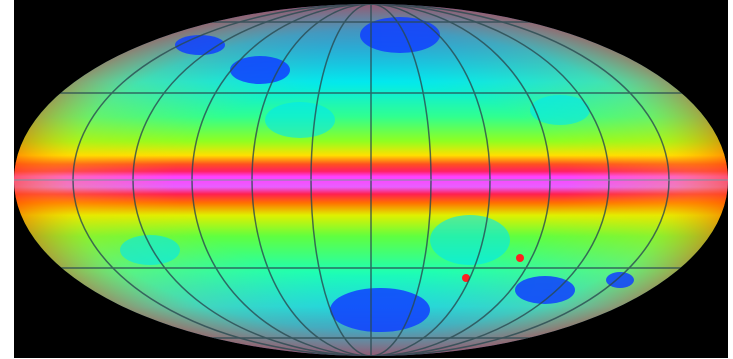 The width and height of the screenshot is (733, 359). Describe the element at coordinates (493, 268) in the screenshot. I see `hot-spots` at that location.